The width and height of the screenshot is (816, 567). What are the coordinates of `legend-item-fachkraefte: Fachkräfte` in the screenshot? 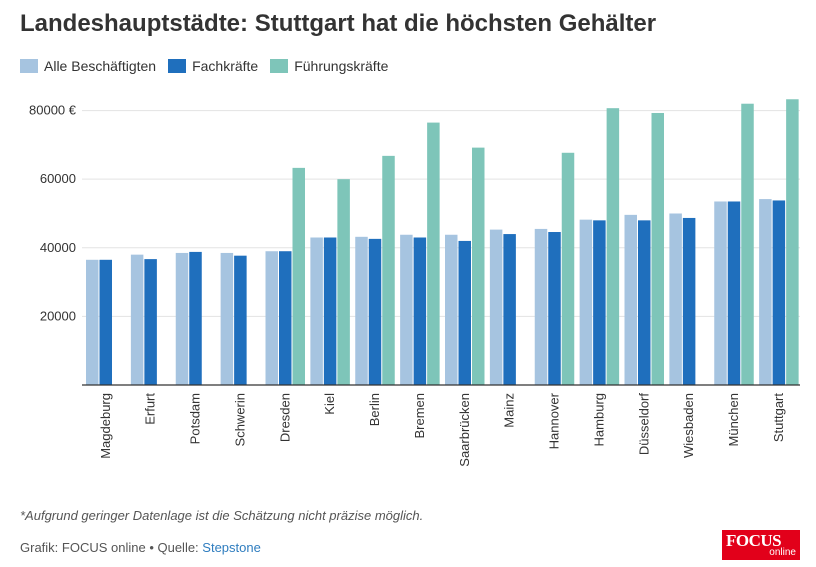 It's located at (213, 66).